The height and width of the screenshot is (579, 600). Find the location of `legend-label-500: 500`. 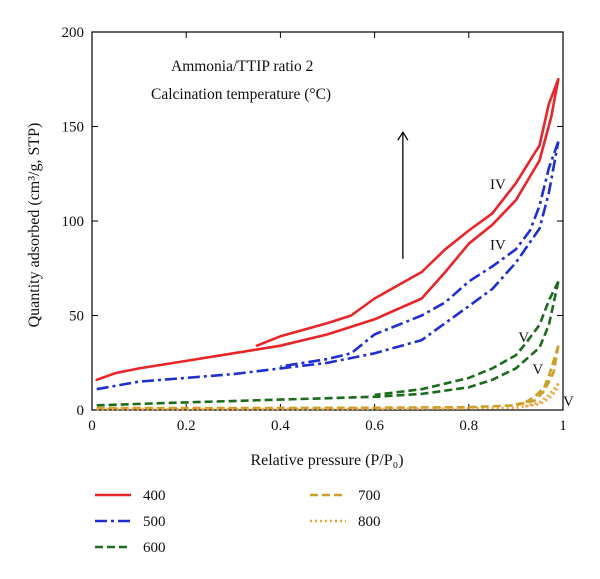

legend-label-500: 500 is located at coordinates (154, 522).